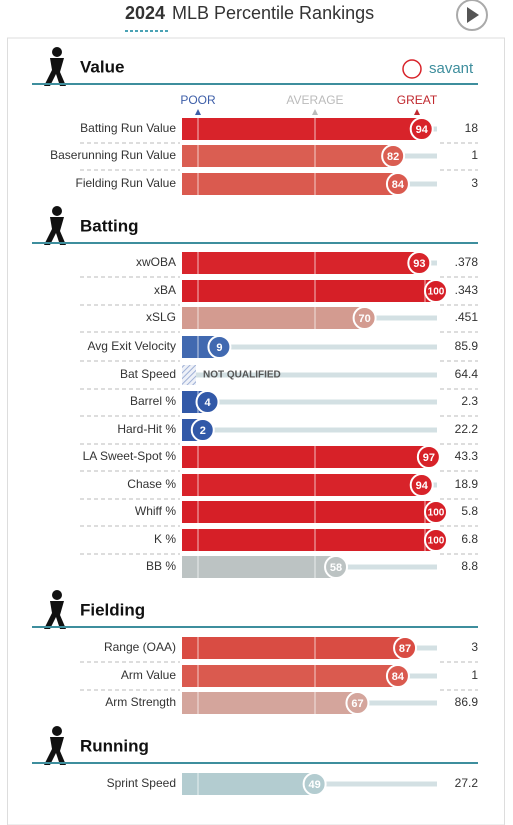 Image resolution: width=513 pixels, height=825 pixels. What do you see at coordinates (336, 568) in the screenshot?
I see `percentile-label: 58` at bounding box center [336, 568].